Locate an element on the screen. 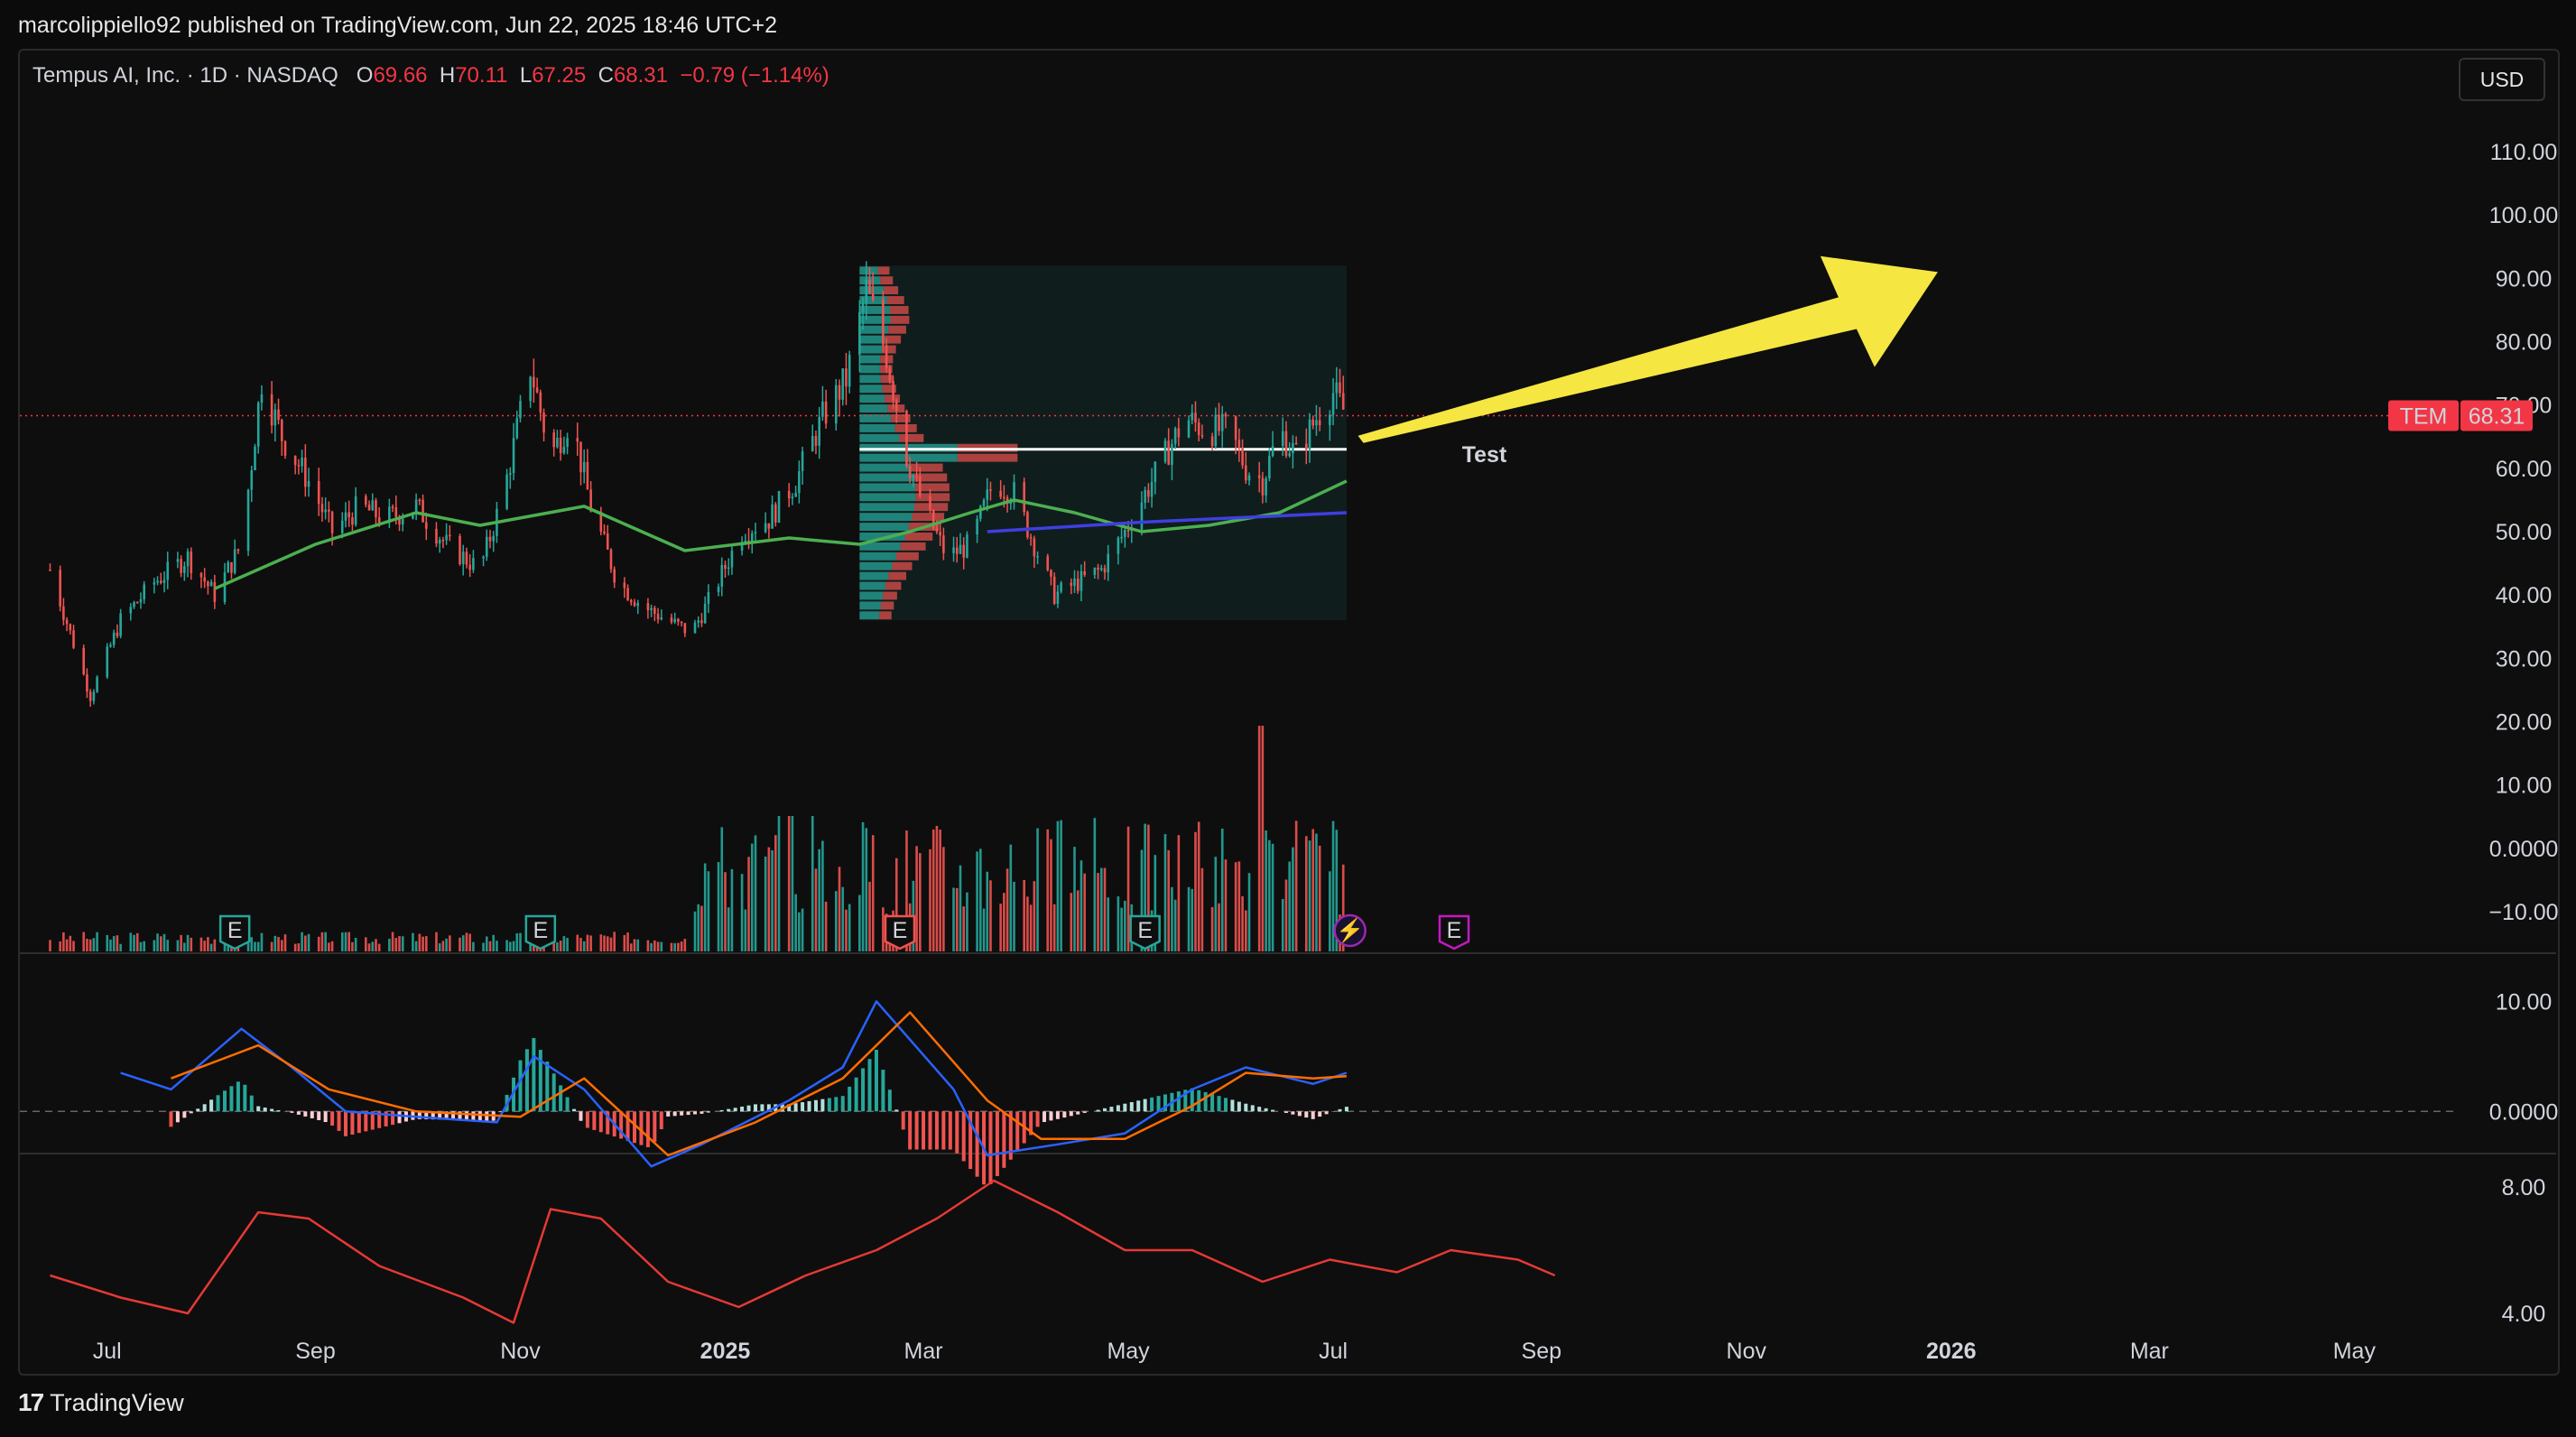 Image resolution: width=2576 pixels, height=1437 pixels. currency-button: USD is located at coordinates (2502, 79).